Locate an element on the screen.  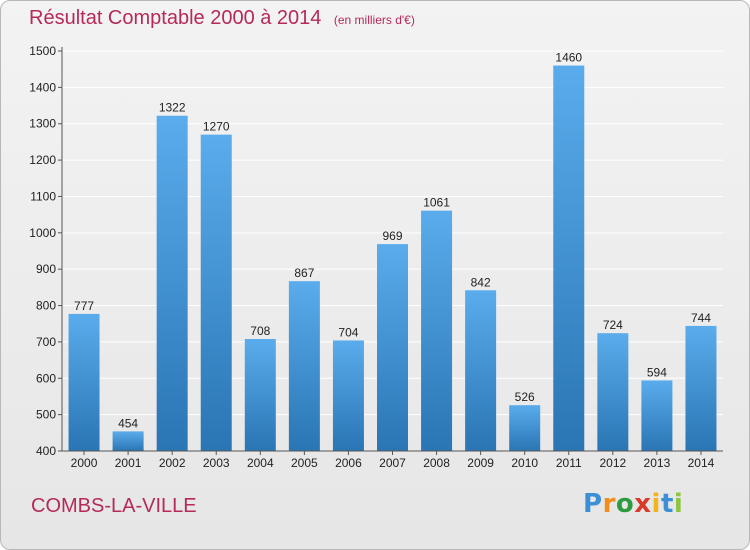
x-tick-label: 2009 is located at coordinates (480, 463).